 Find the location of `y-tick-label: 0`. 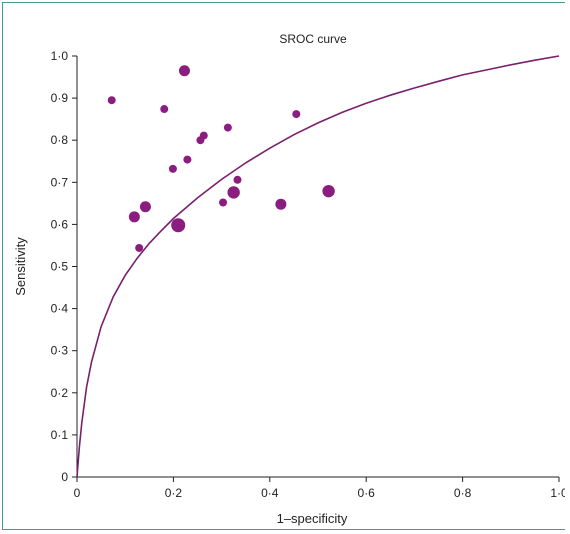

y-tick-label: 0 is located at coordinates (64, 477).